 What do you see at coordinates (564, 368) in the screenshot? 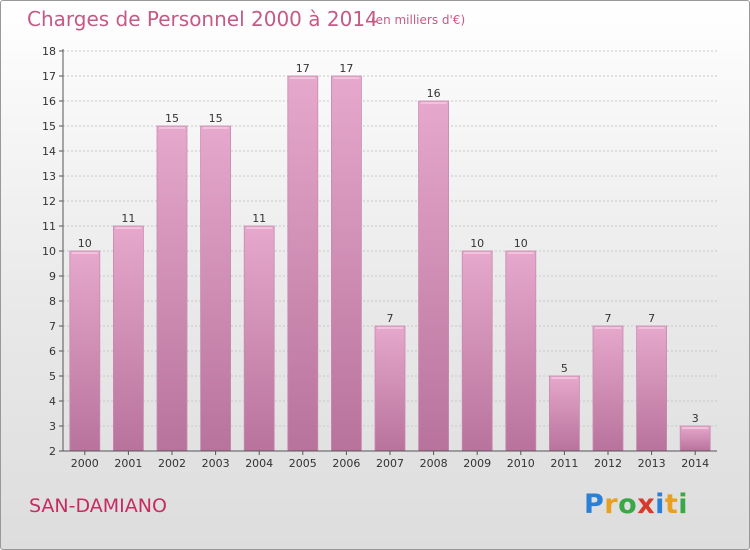
I see `value-label: 5` at bounding box center [564, 368].